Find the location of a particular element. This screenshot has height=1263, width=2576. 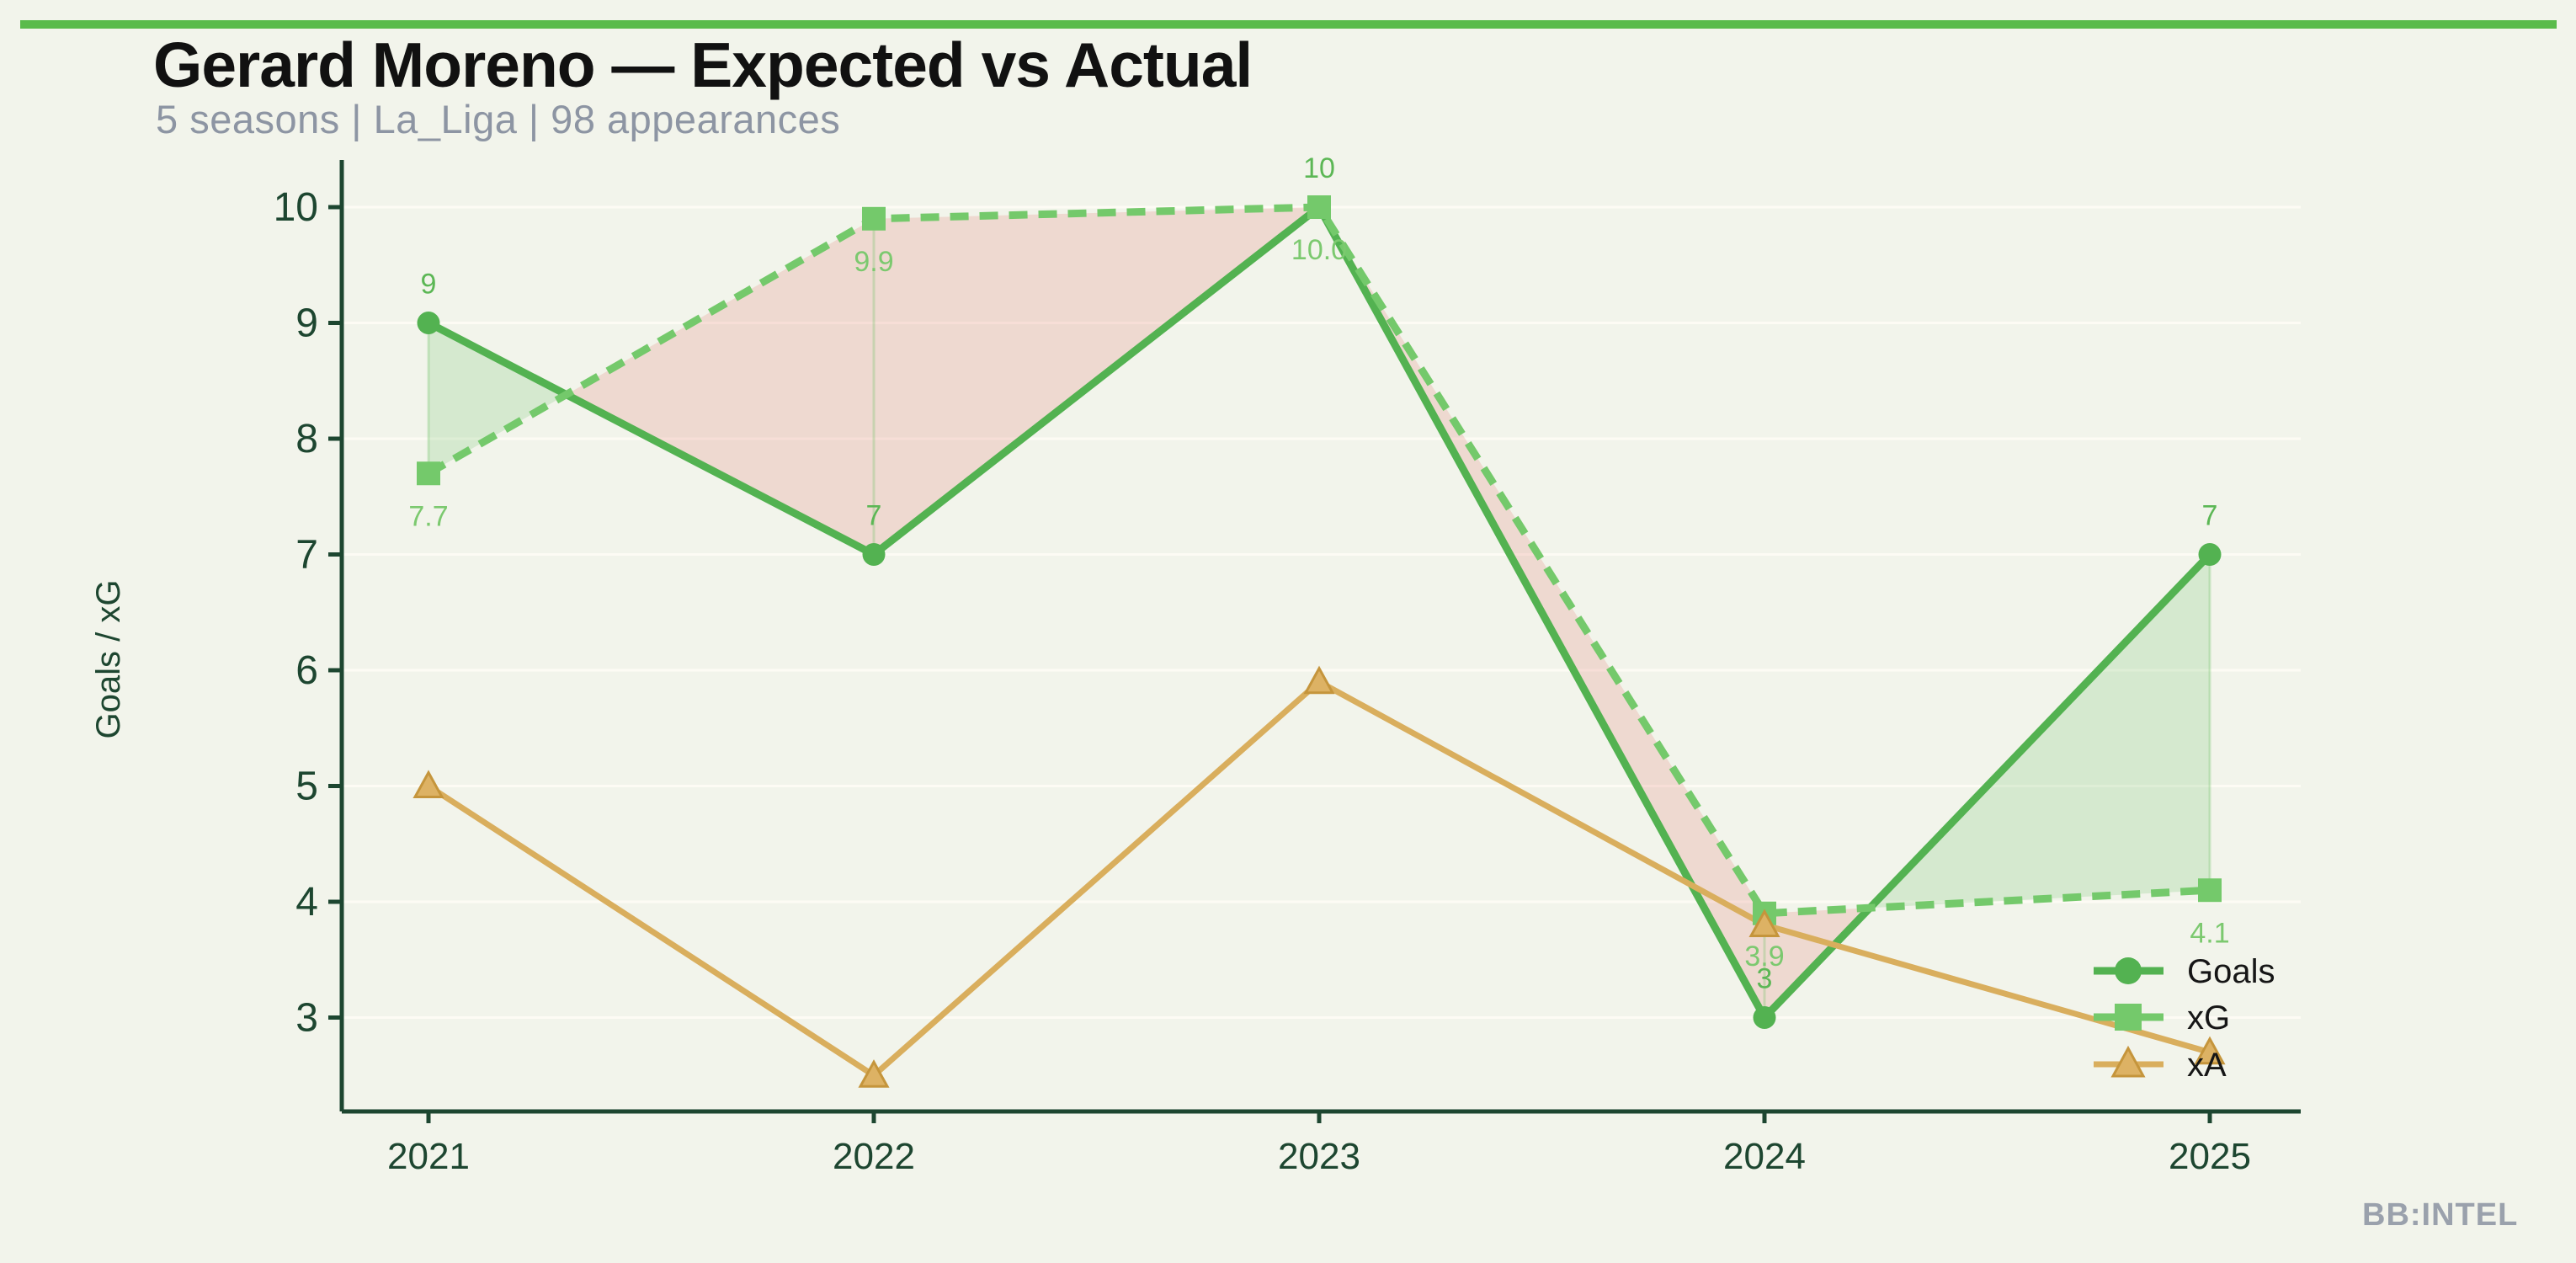

xg-value-label: 3.9 is located at coordinates (1764, 957).